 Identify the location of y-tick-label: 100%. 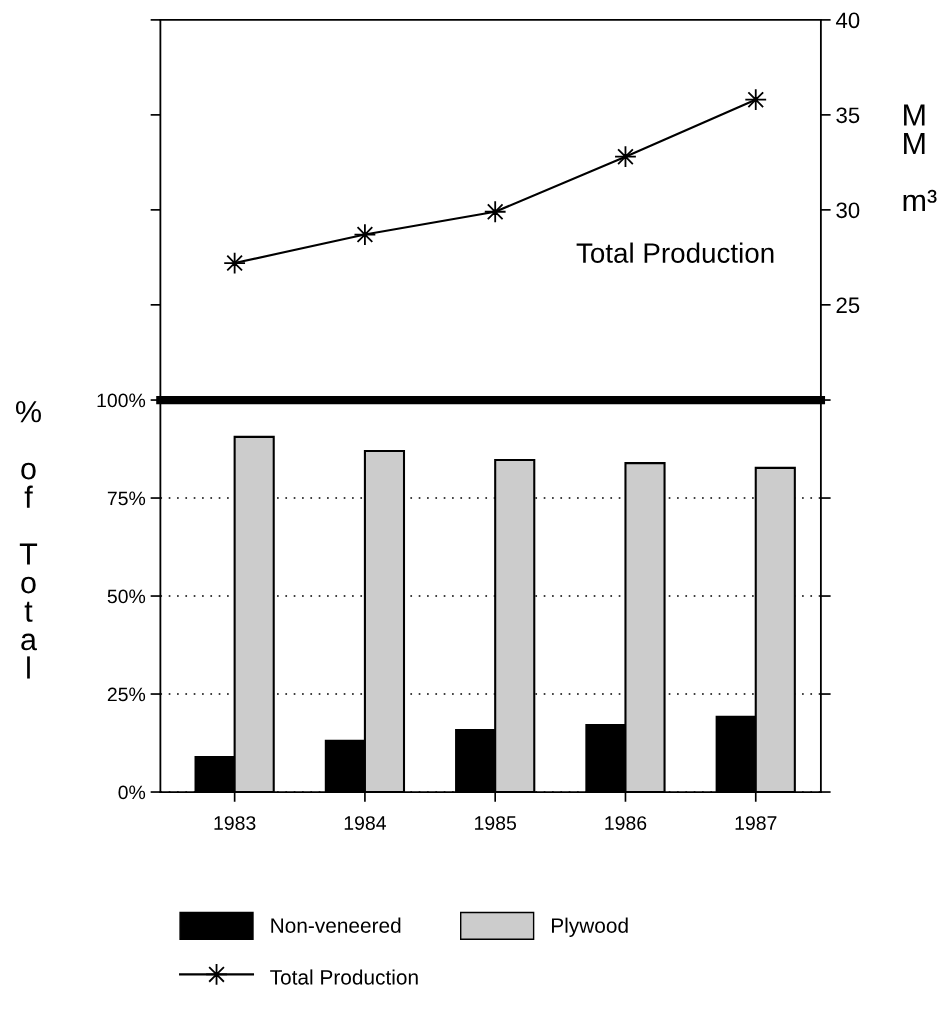
(121, 400).